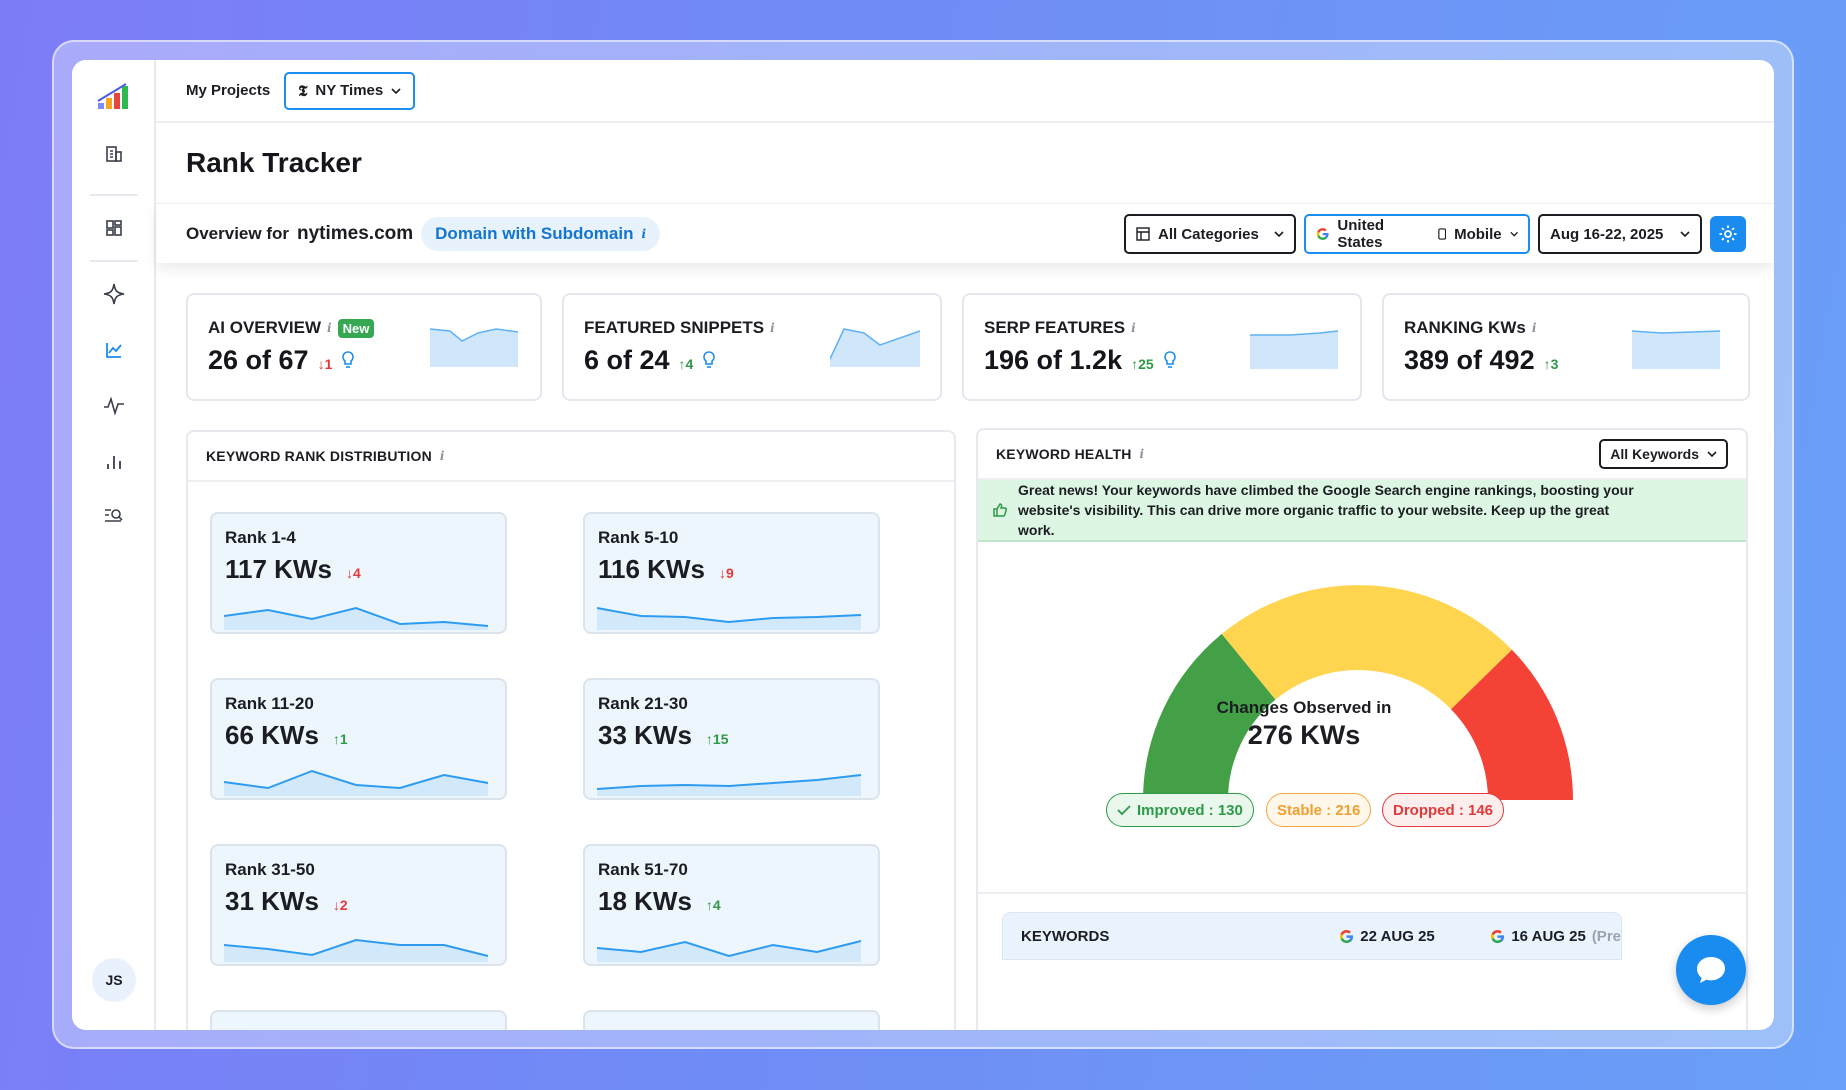  What do you see at coordinates (358, 739) in the screenshot?
I see `rank-card: Rank 11-20 66 KWs ↑1` at bounding box center [358, 739].